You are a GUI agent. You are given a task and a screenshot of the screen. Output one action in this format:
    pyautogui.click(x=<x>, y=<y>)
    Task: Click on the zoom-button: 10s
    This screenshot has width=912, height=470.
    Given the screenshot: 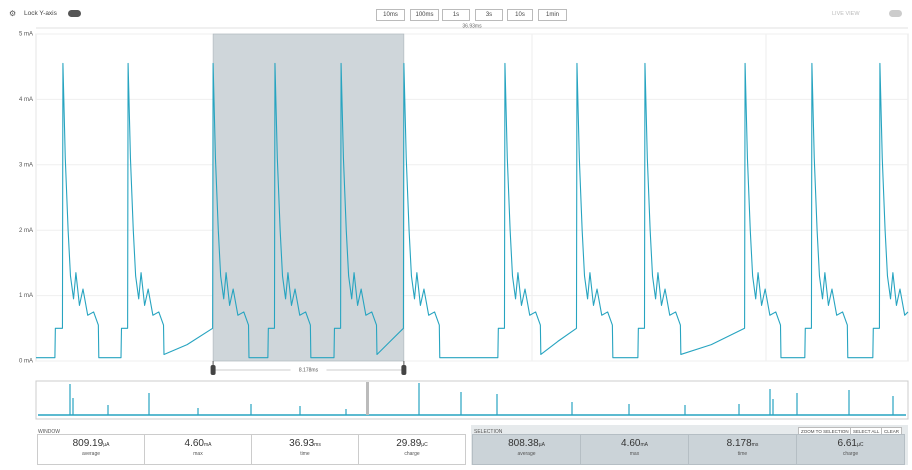 What is the action you would take?
    pyautogui.click(x=520, y=15)
    